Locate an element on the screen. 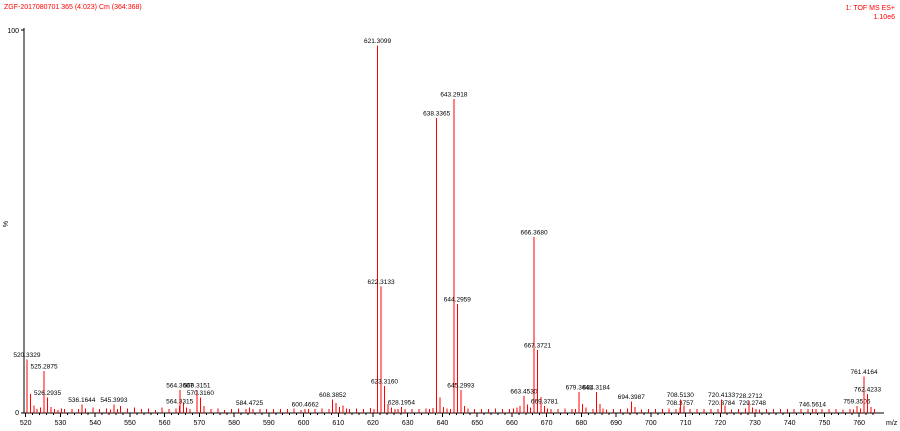 The image size is (900, 431). peak-label: 679.3641 is located at coordinates (579, 387).